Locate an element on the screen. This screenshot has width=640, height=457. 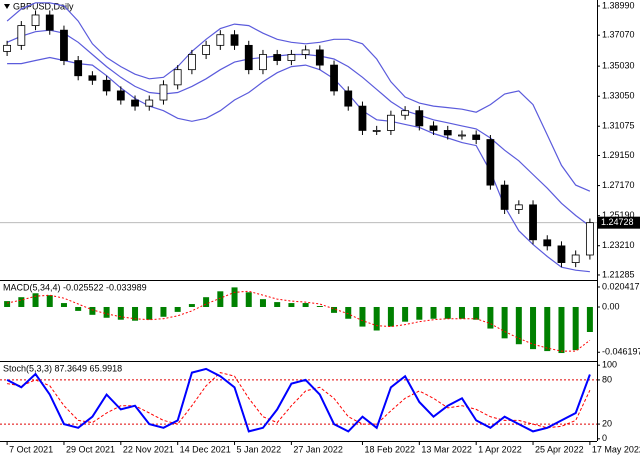
y-tick-label: 20 is located at coordinates (607, 423).